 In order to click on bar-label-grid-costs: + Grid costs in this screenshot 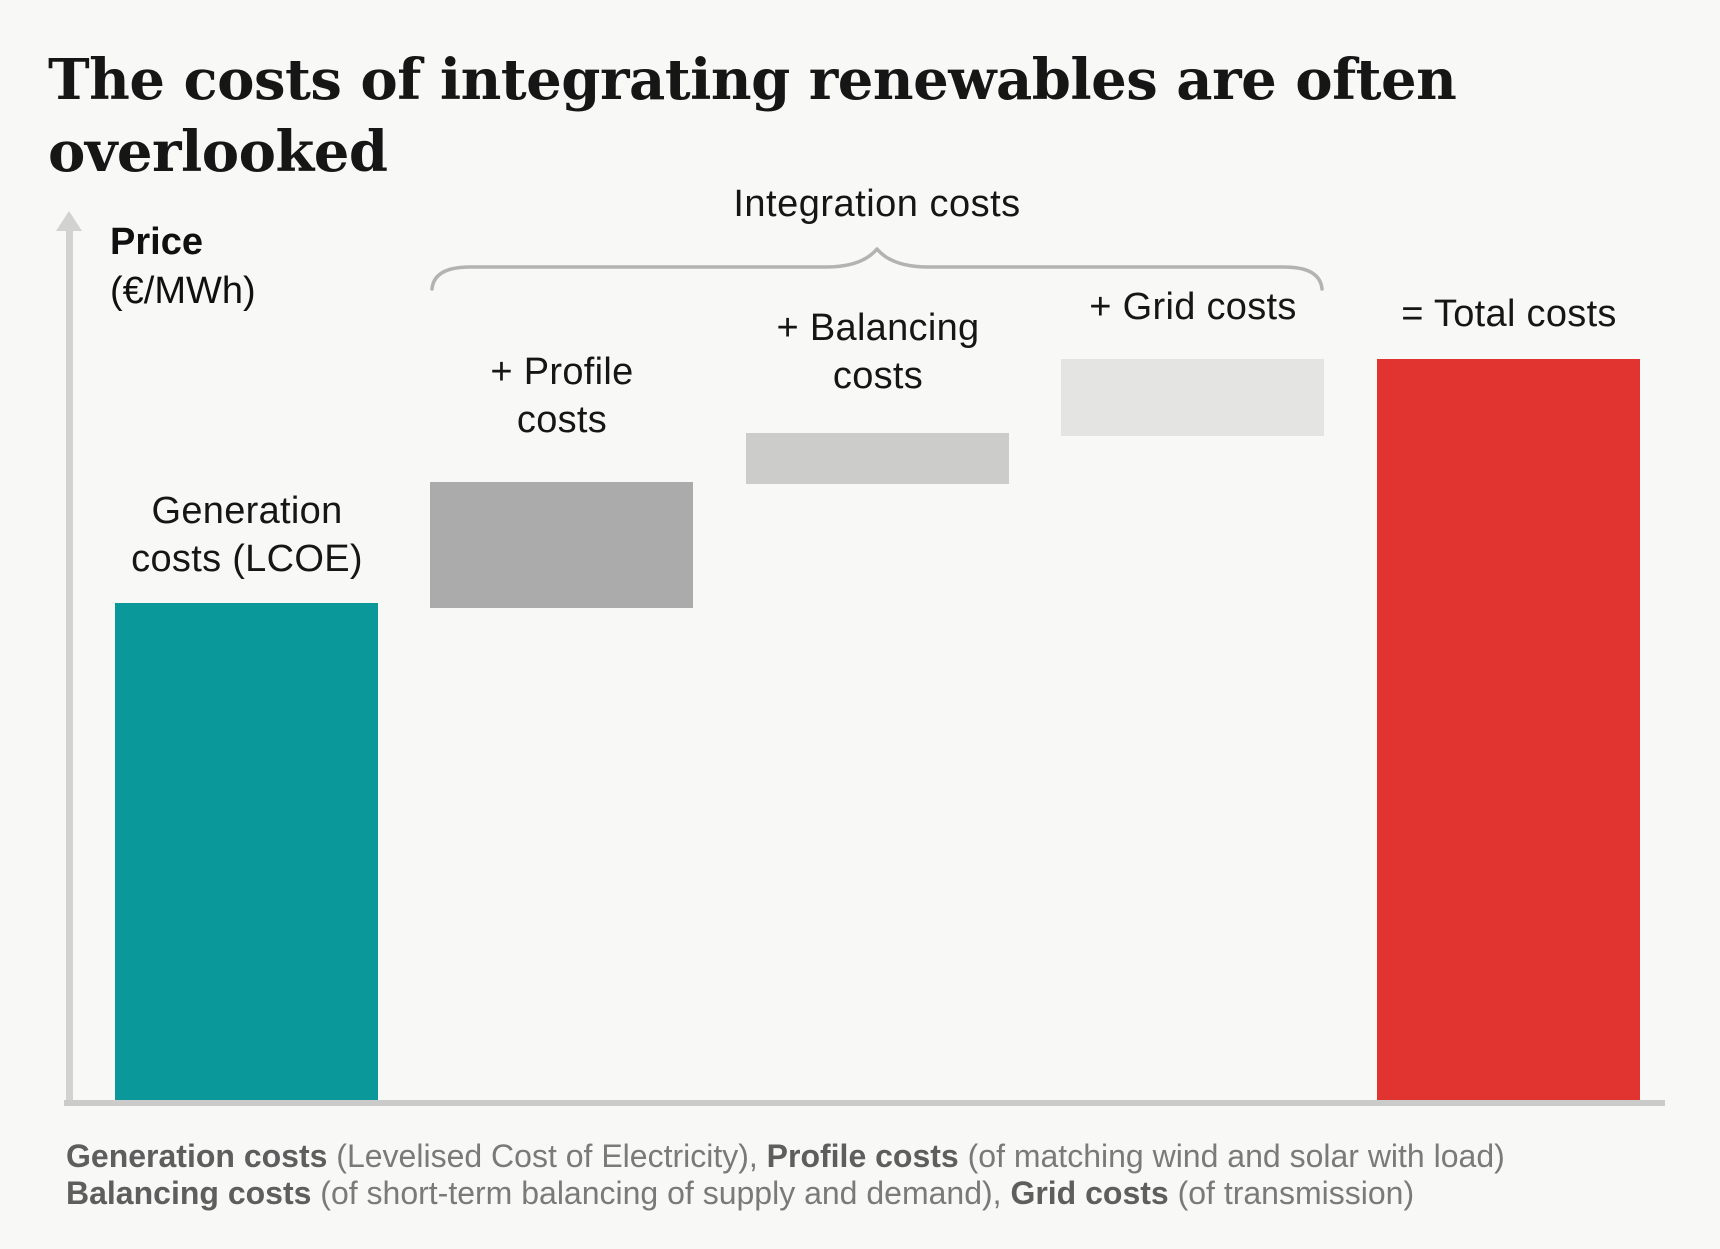, I will do `click(1193, 307)`.